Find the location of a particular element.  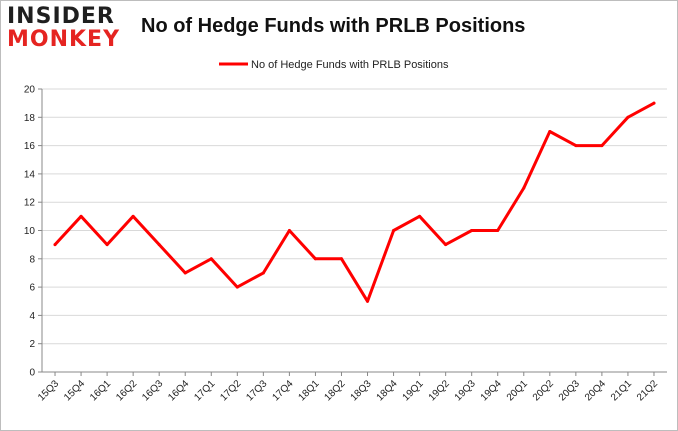

data-point-19Q4 is located at coordinates (498, 230).